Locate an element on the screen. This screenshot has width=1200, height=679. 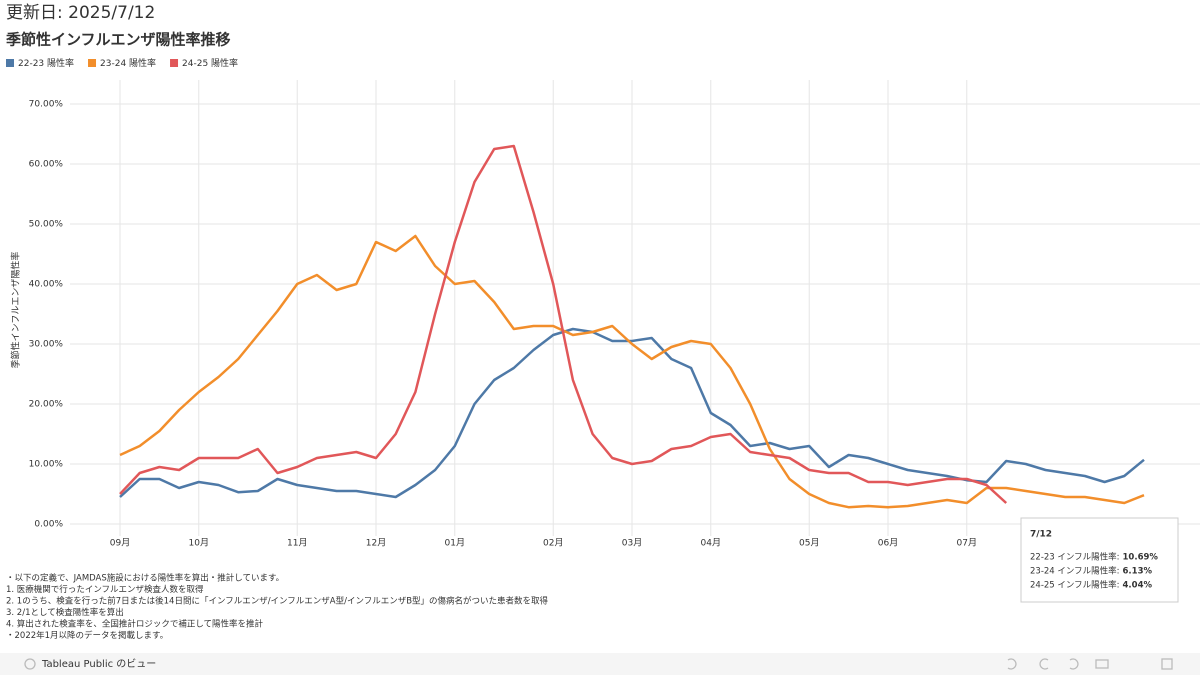
tooltip-title: 7/12 is located at coordinates (1041, 535).